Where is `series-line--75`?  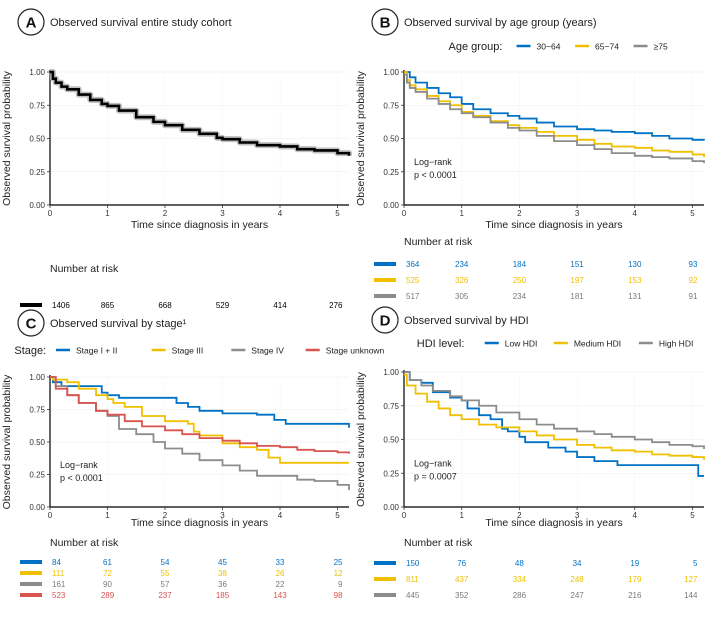 series-line--75 is located at coordinates (554, 118).